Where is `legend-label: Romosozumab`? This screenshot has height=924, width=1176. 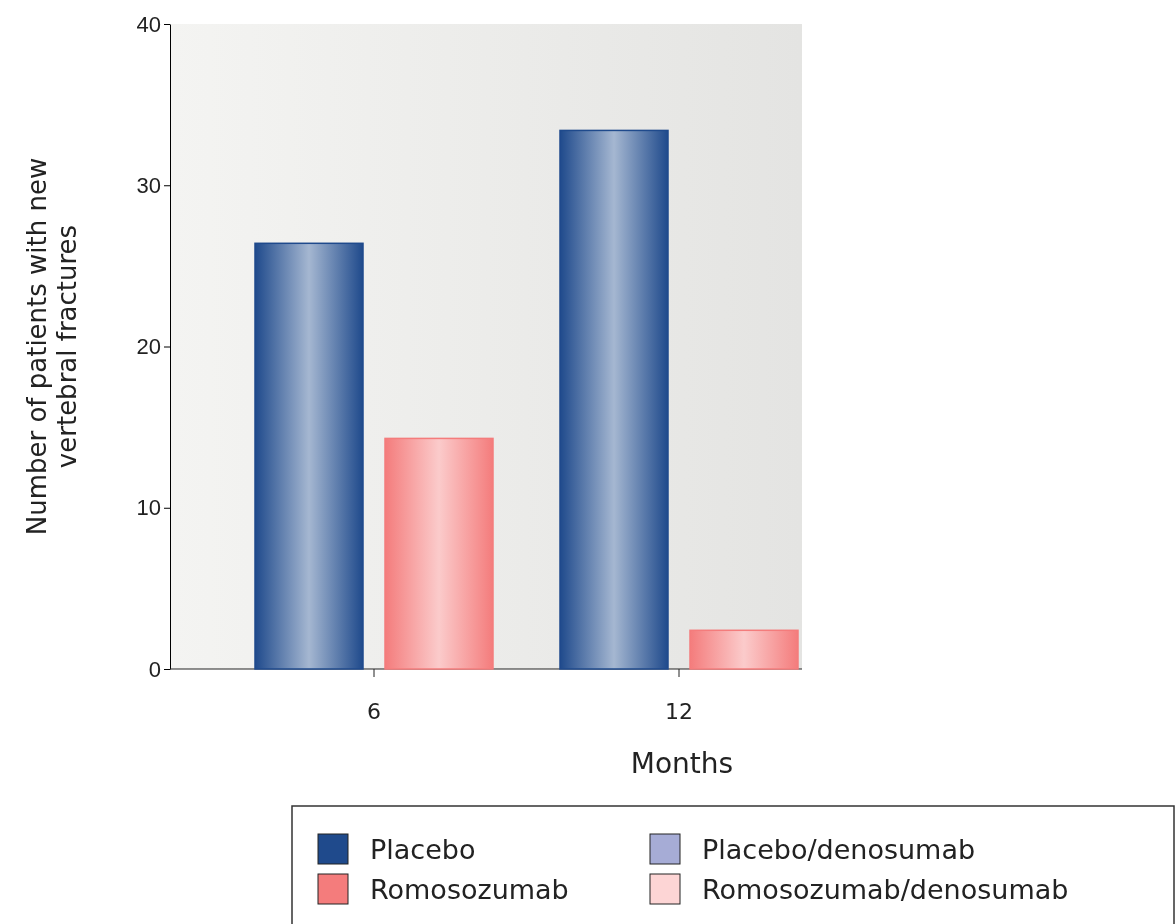 legend-label: Romosozumab is located at coordinates (469, 889).